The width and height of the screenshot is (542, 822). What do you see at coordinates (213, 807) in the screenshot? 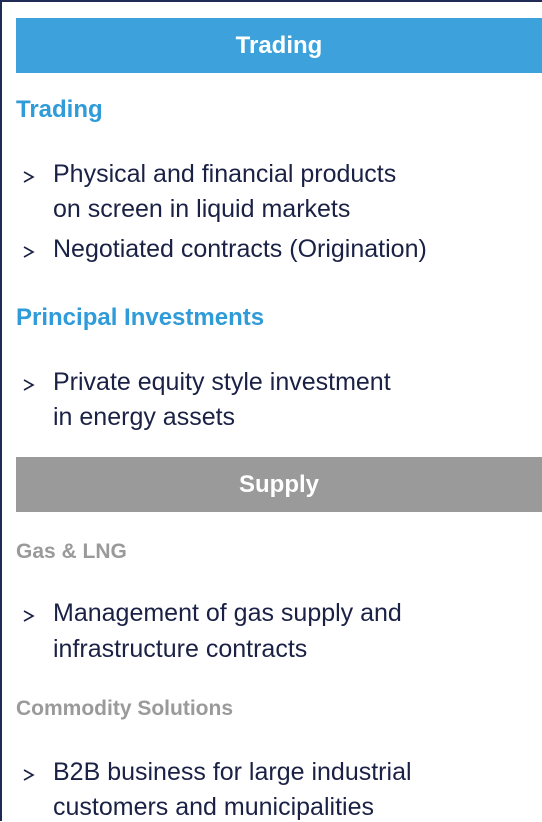
I see `bullet-text: customers and municipalities` at bounding box center [213, 807].